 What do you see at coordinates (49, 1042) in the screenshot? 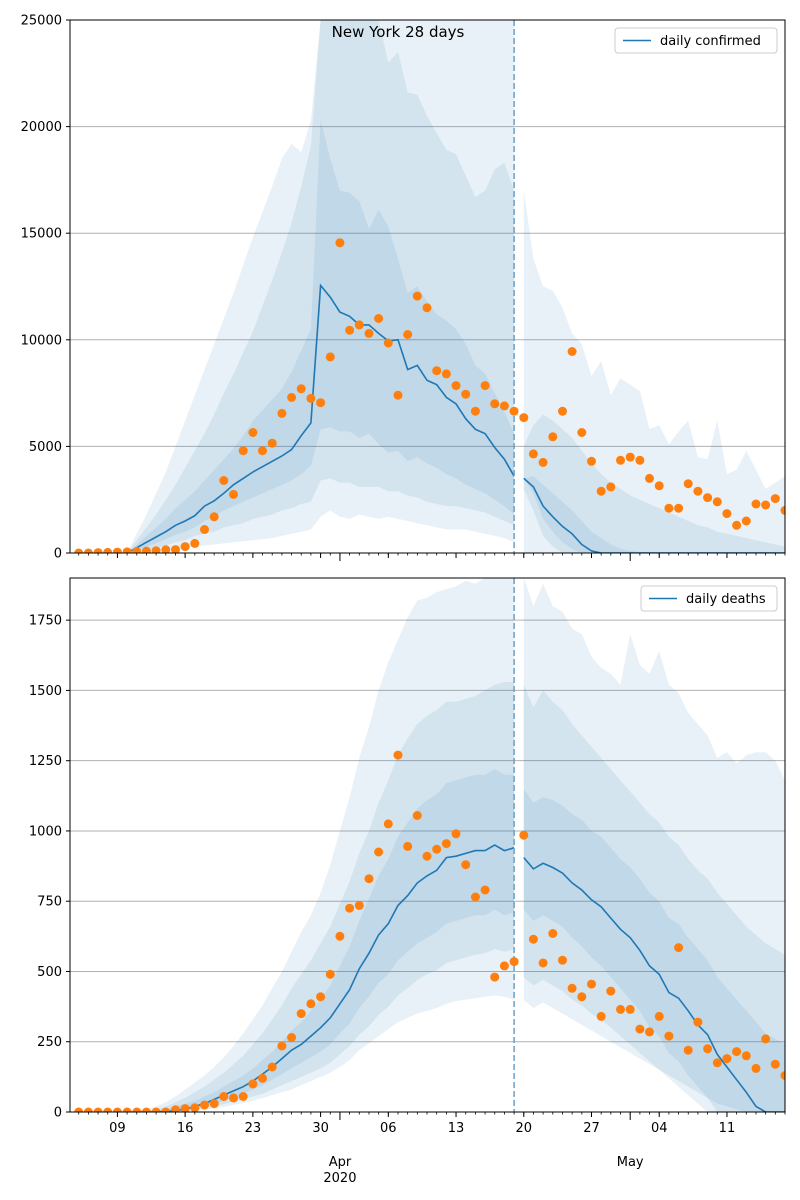
I see `y-tick-label: 250` at bounding box center [49, 1042].